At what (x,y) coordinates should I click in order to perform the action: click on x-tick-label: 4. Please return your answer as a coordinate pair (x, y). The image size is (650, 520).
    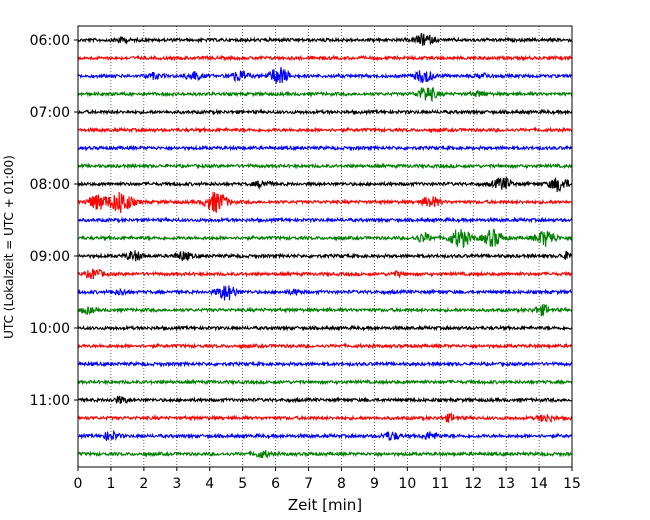
    Looking at the image, I should click on (209, 484).